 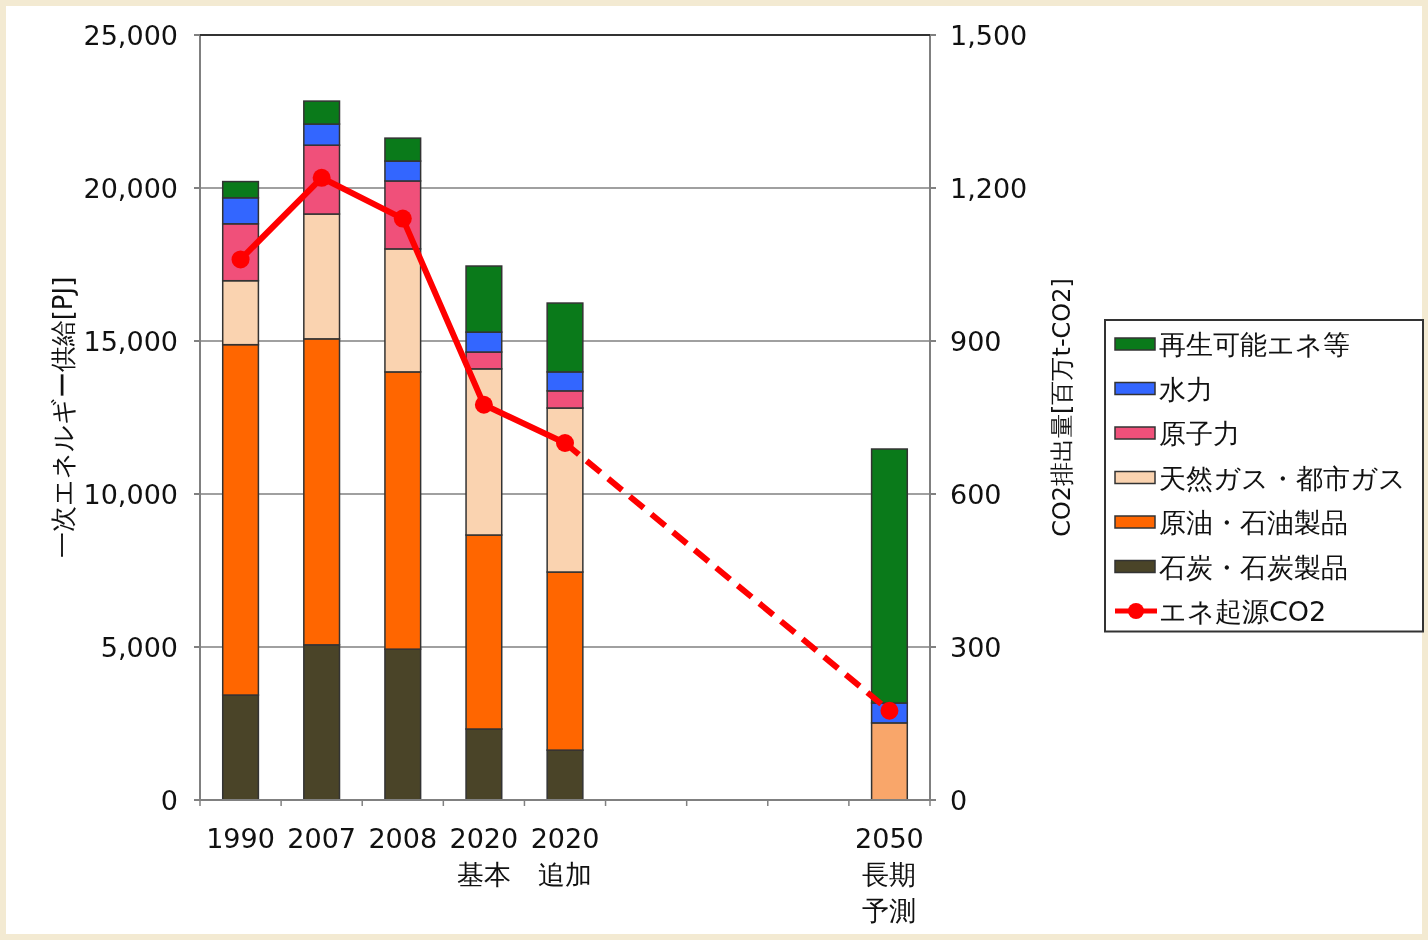 I want to click on y-tick-label: 10,000, so click(x=130, y=494).